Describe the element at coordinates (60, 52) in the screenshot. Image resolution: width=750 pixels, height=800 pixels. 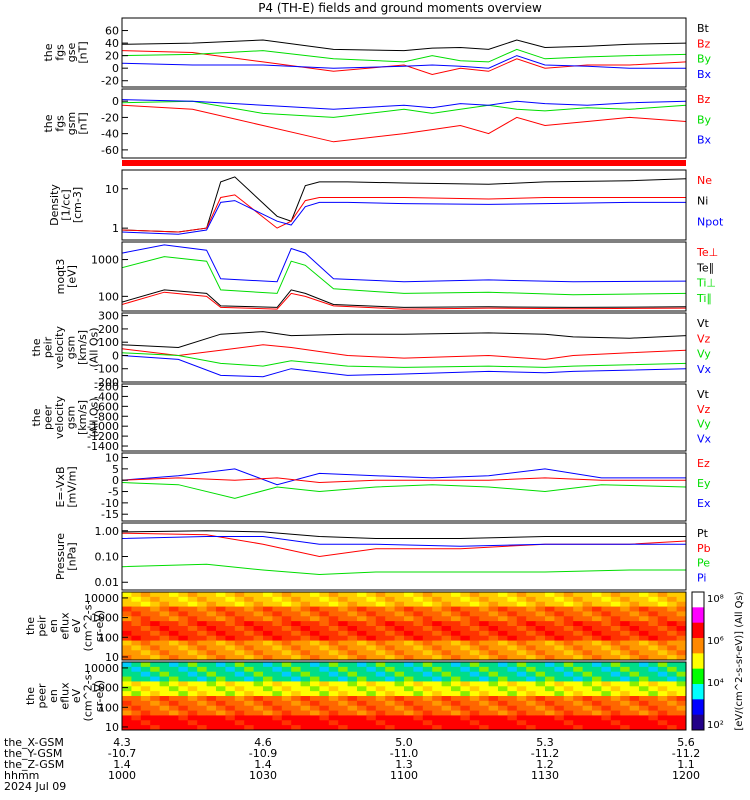
I see `y-axis-label-line: fgs` at that location.